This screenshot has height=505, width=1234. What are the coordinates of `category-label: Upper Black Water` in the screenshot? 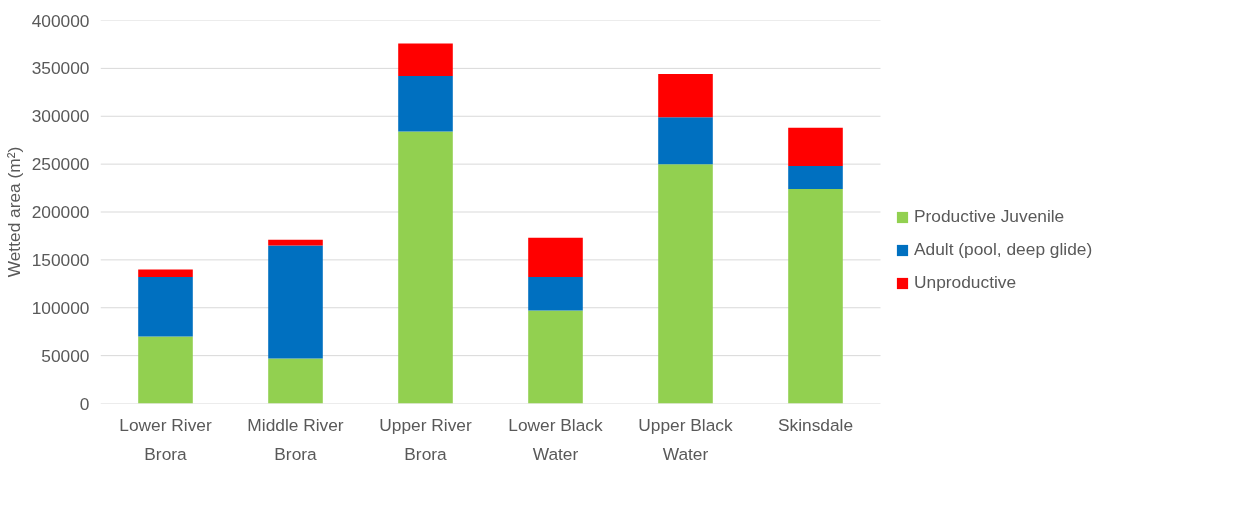 It's located at (685, 439).